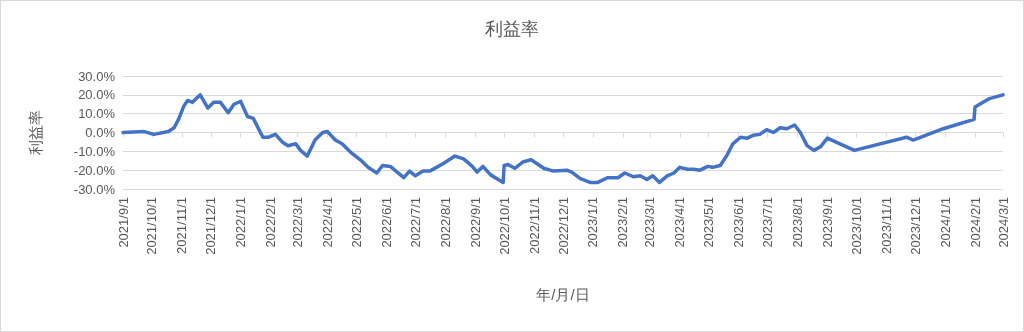  I want to click on x-tick-label: 2023/12/1, so click(915, 226).